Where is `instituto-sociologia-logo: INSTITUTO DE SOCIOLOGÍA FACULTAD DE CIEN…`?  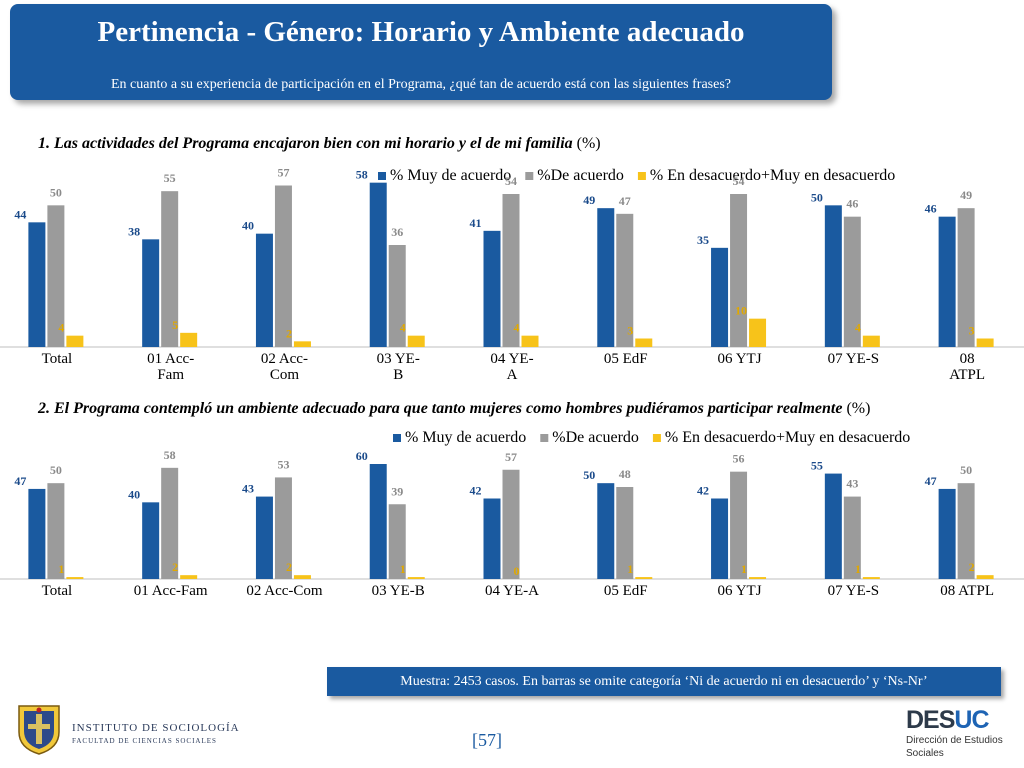 instituto-sociologia-logo: INSTITUTO DE SOCIOLOGÍA FACULTAD DE CIEN… is located at coordinates (140, 730).